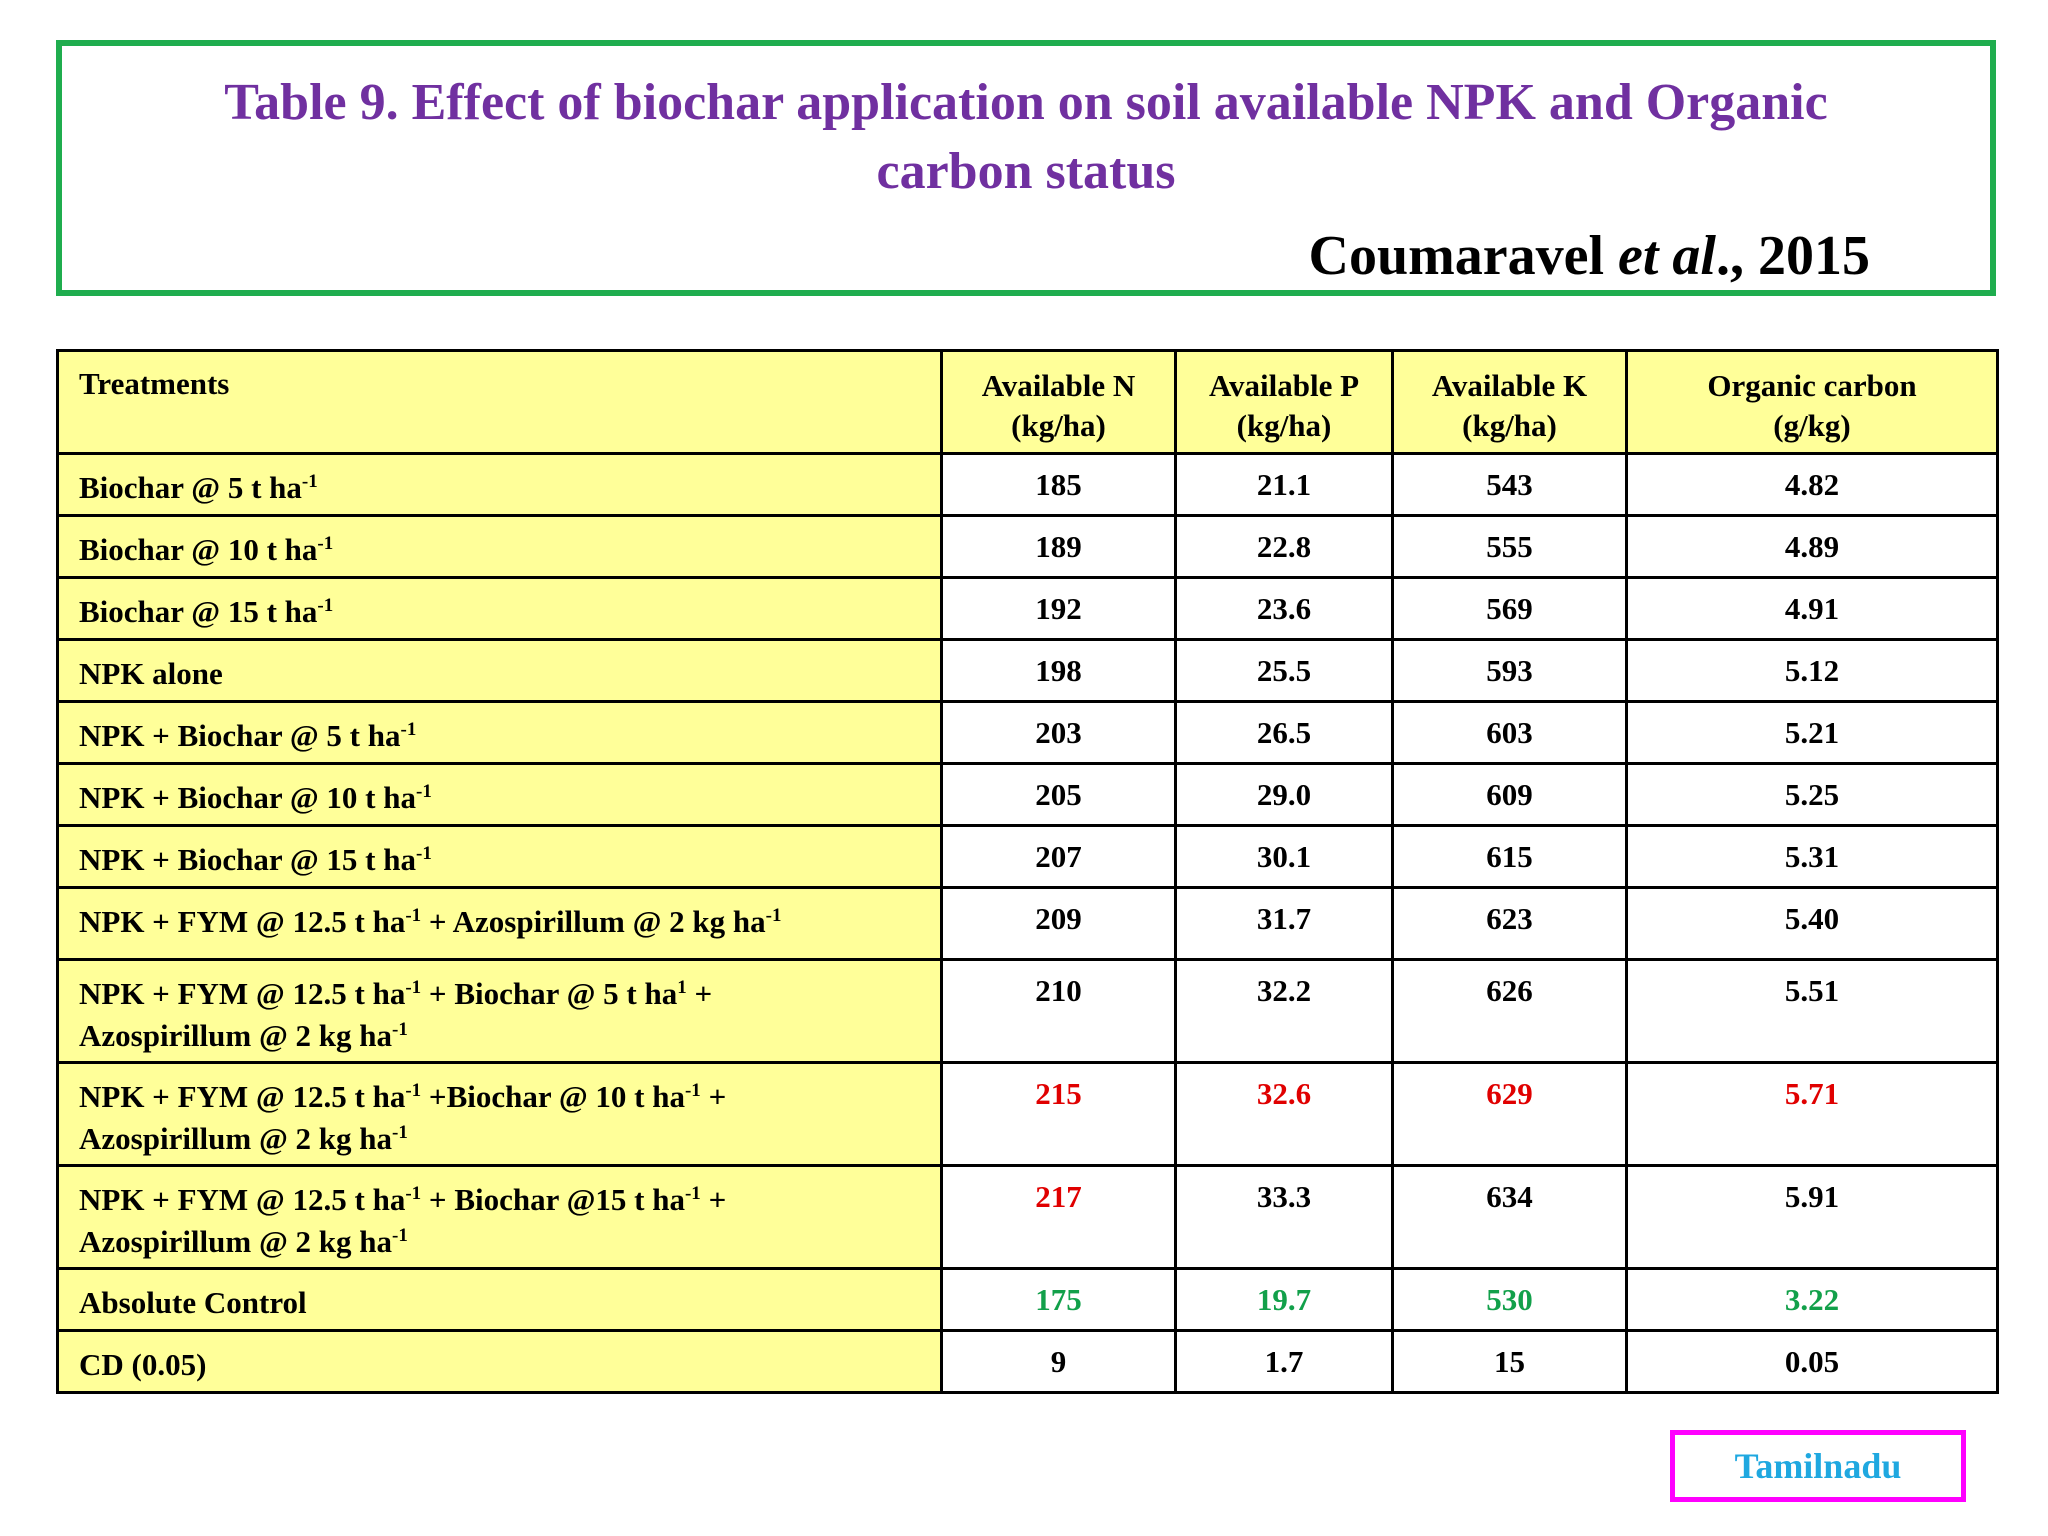  I want to click on title-line-2: carbon status, so click(1026, 171).